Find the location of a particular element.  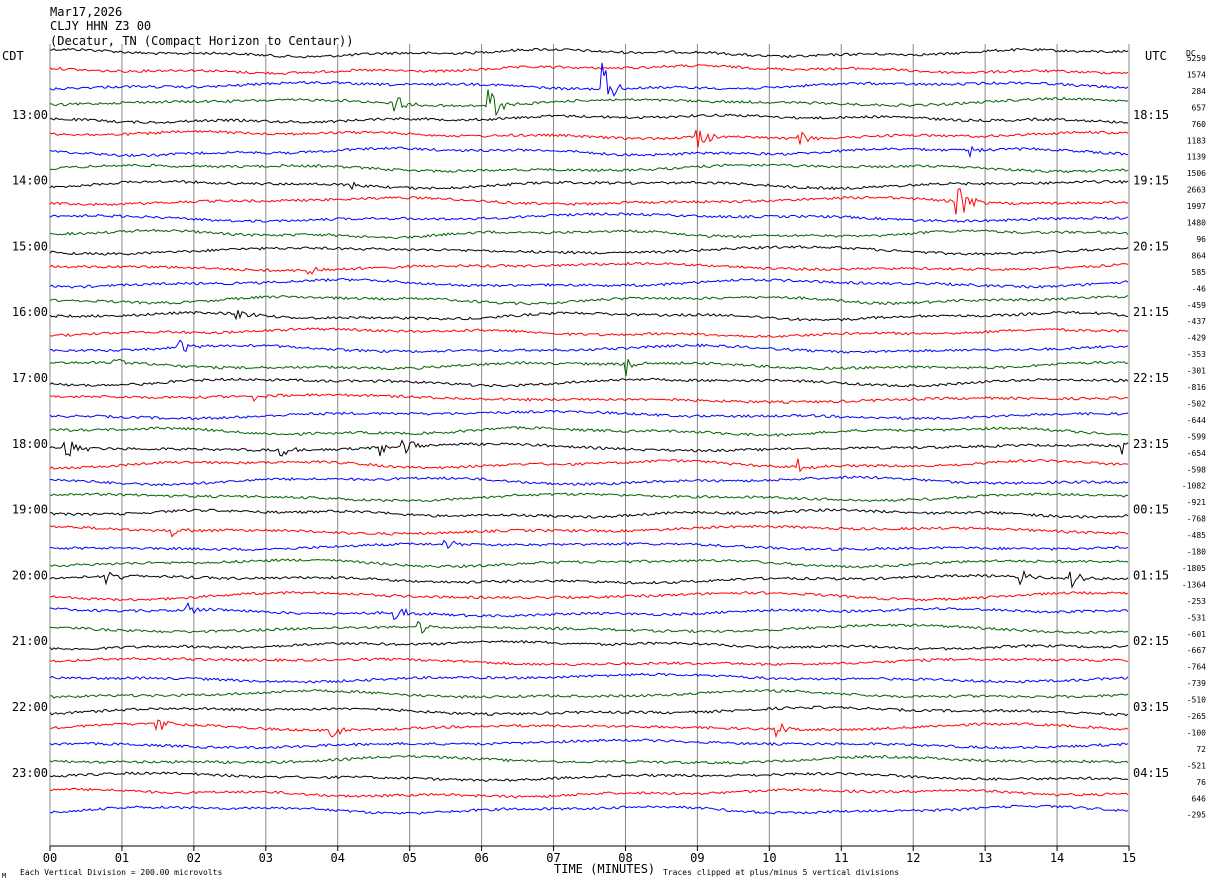

dc-header-label: DC is located at coordinates (1191, 53).